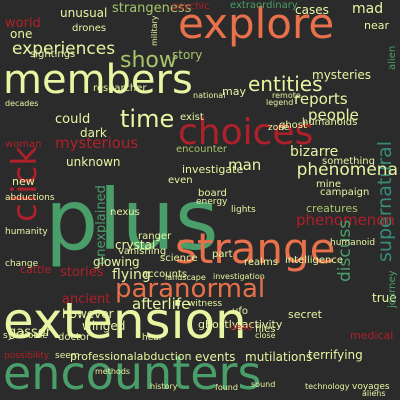 The width and height of the screenshot is (400, 400). Describe the element at coordinates (191, 6) in the screenshot. I see `word: psychic` at that location.